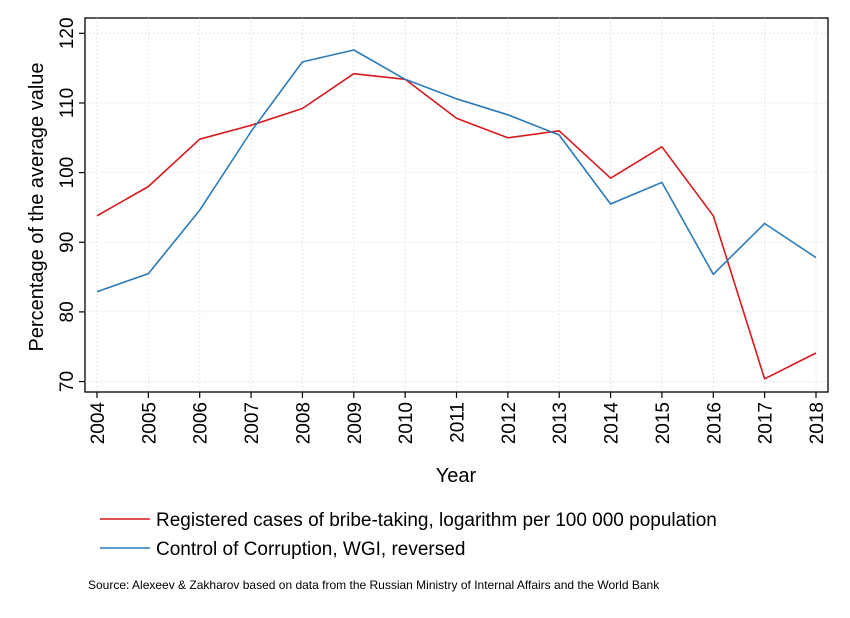 This screenshot has width=850, height=618. I want to click on y-axis-title: Percentage of the average value, so click(37, 206).